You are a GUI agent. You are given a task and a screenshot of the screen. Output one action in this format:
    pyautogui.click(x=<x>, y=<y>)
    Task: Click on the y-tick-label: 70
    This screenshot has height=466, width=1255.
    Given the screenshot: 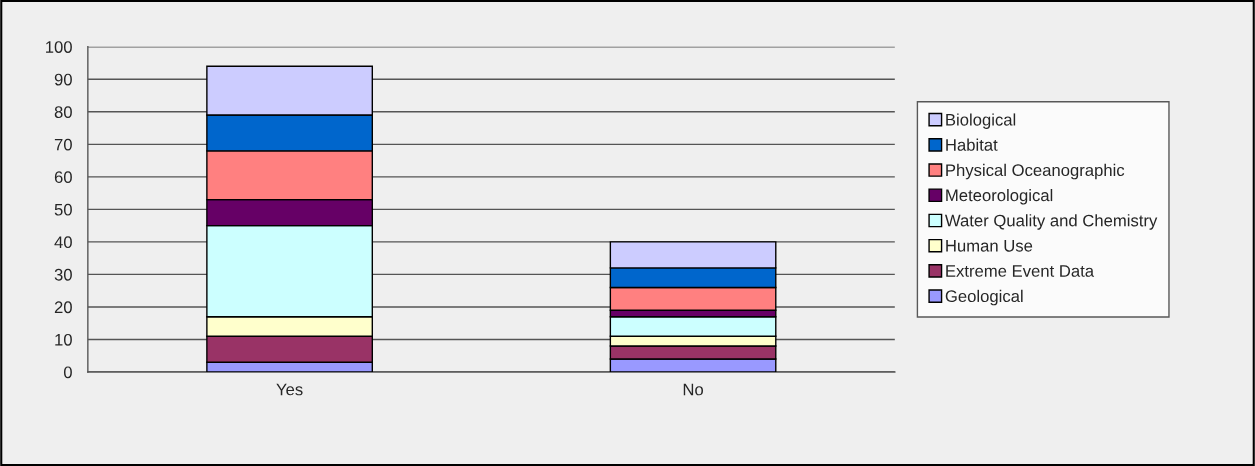 What is the action you would take?
    pyautogui.click(x=63, y=144)
    